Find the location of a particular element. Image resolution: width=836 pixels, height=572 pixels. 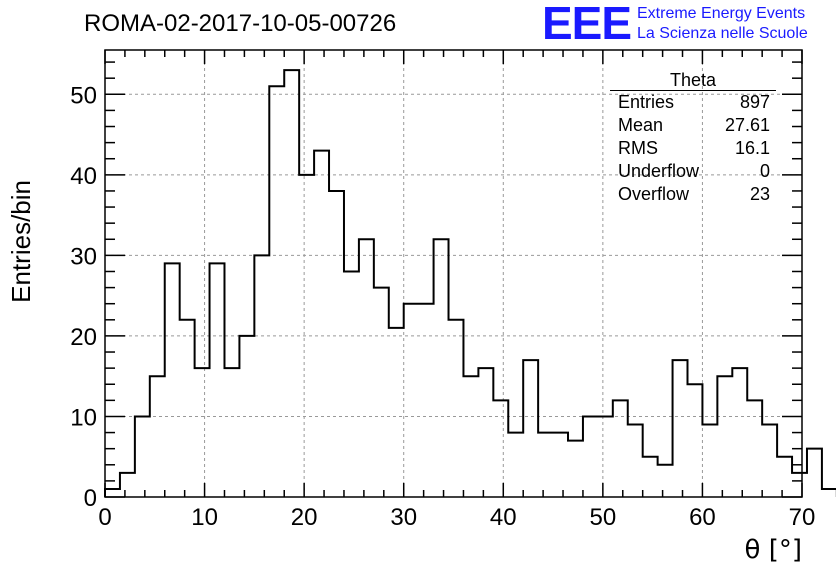

x-tick-label: 0 is located at coordinates (104, 517).